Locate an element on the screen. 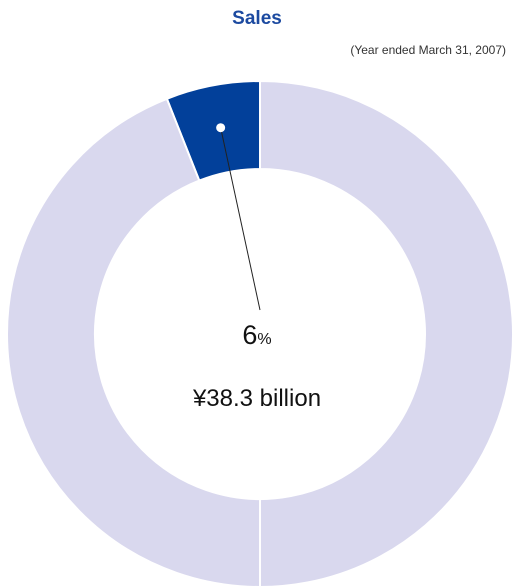 The image size is (514, 588). leader-line is located at coordinates (240, 219).